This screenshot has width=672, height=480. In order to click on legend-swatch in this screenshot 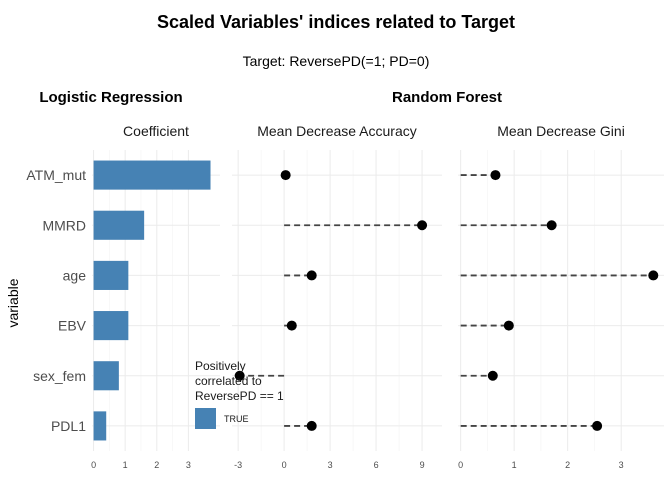, I will do `click(205, 418)`.